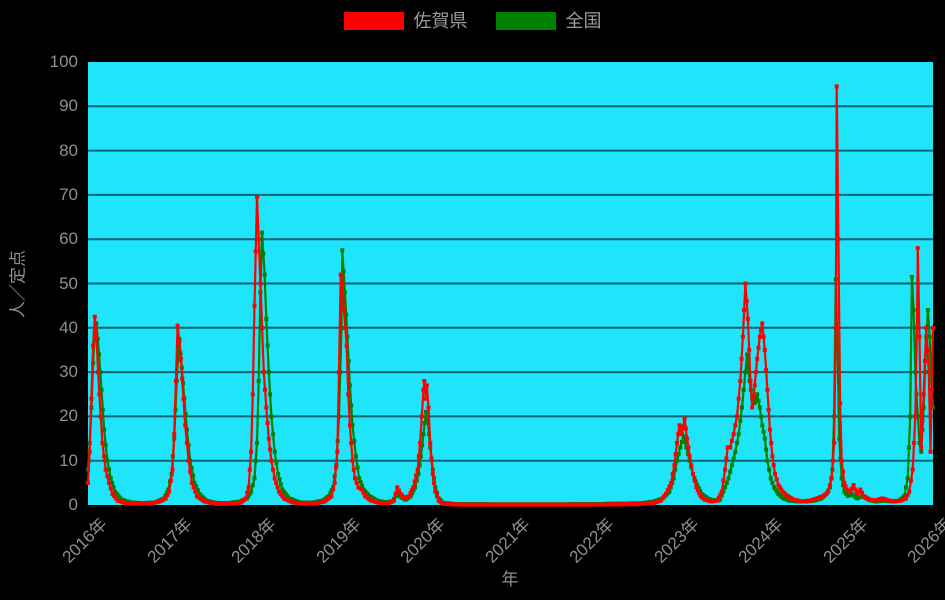 The height and width of the screenshot is (600, 945). Describe the element at coordinates (68, 327) in the screenshot. I see `y-tick-label-40: 40` at that location.